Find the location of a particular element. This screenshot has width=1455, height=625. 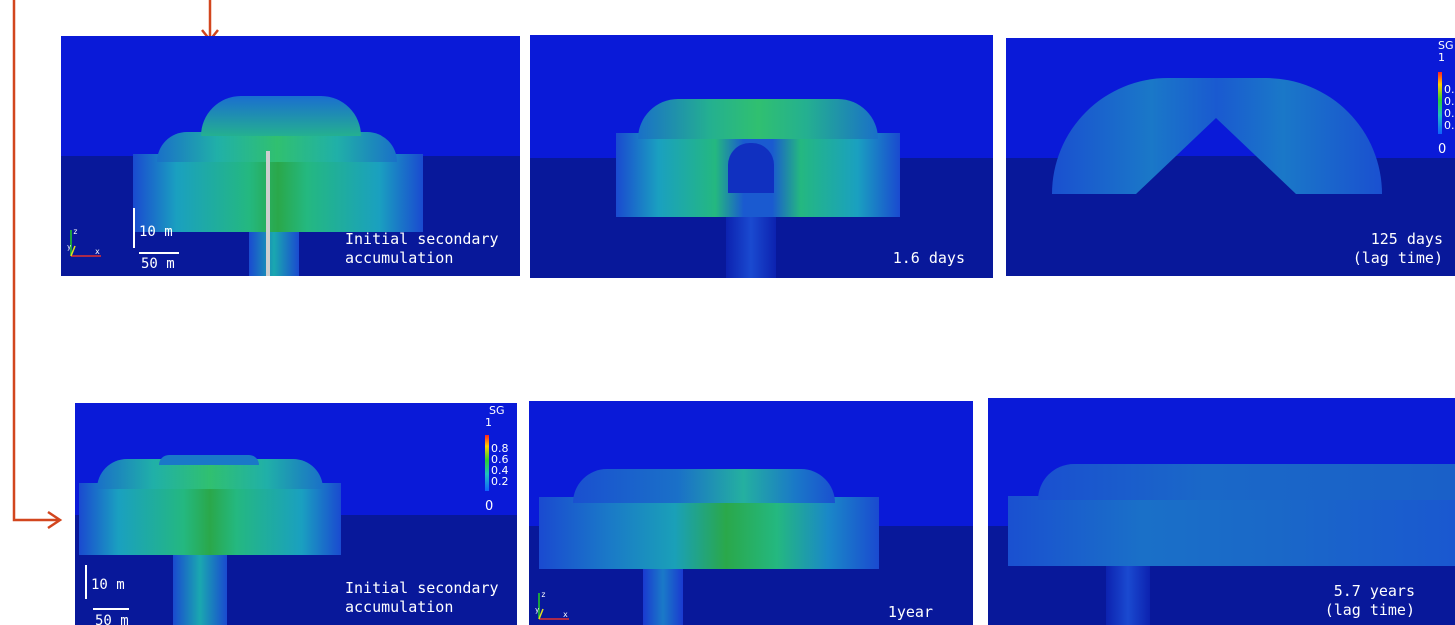

panel-5-7-years: 5.7 years (lag time) is located at coordinates (1221, 511).